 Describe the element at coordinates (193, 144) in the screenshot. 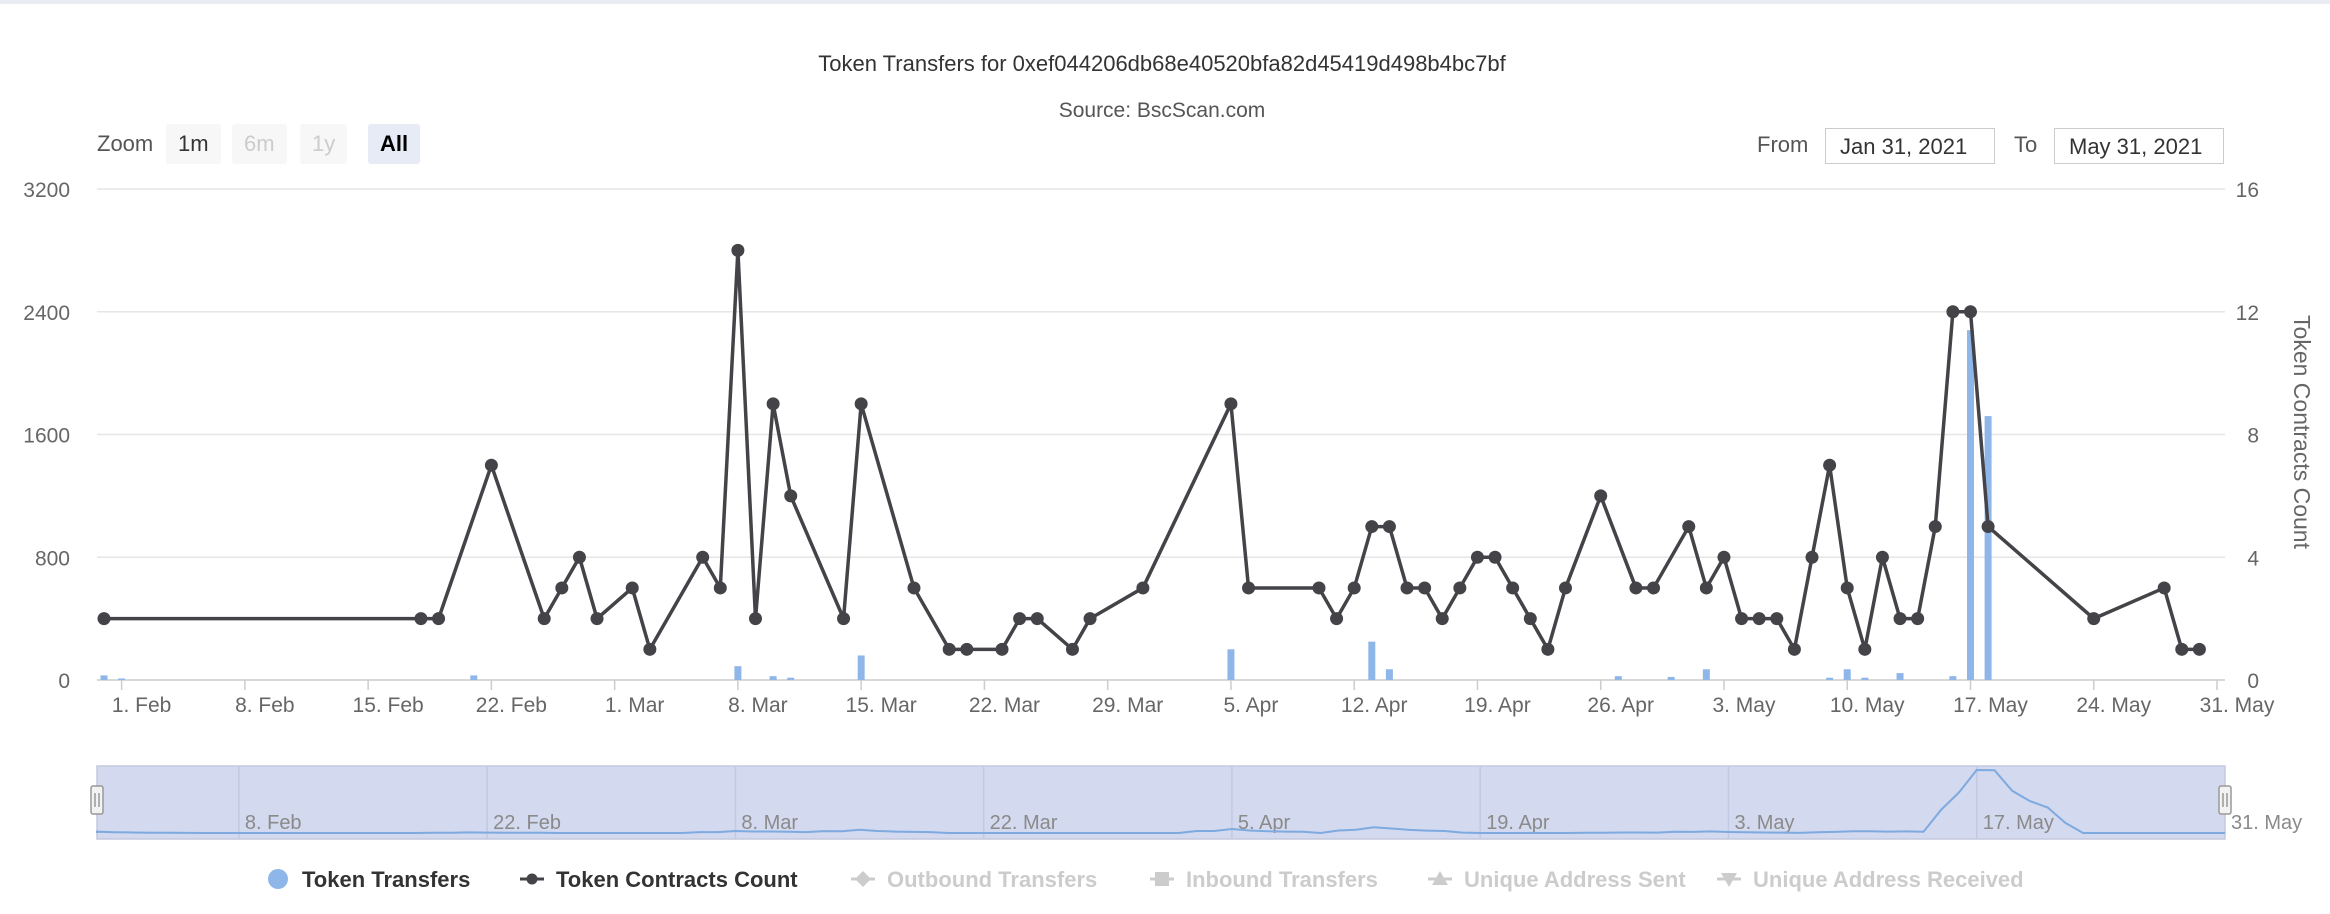

I see `zoom-1m-button: 1m` at that location.